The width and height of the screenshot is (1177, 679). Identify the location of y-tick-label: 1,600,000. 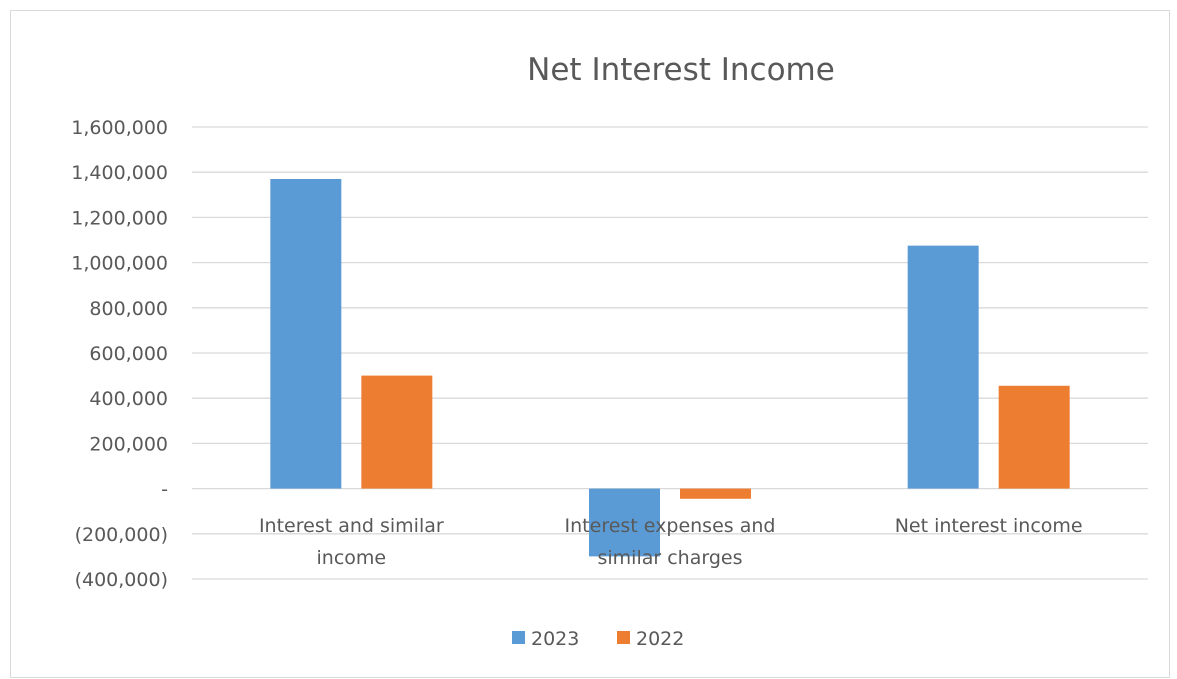
(119, 128).